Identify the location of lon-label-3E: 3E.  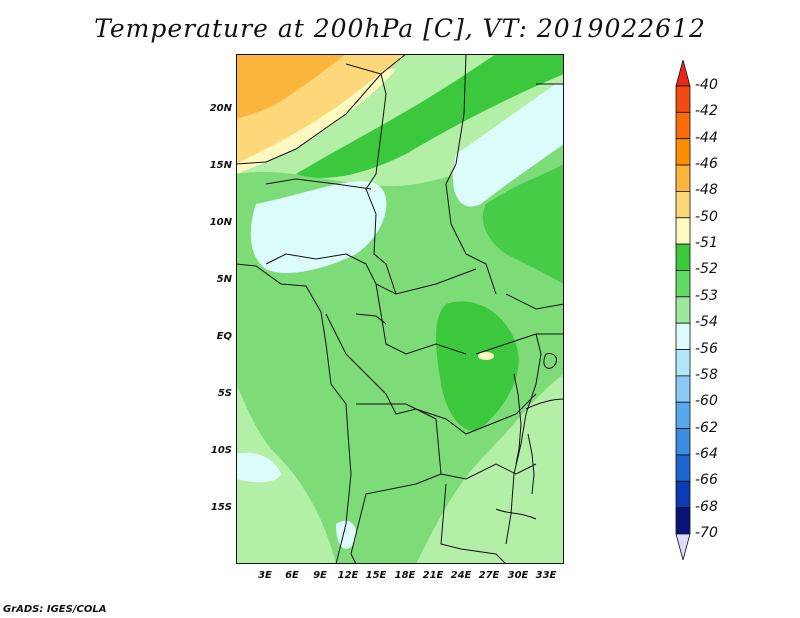
(265, 575).